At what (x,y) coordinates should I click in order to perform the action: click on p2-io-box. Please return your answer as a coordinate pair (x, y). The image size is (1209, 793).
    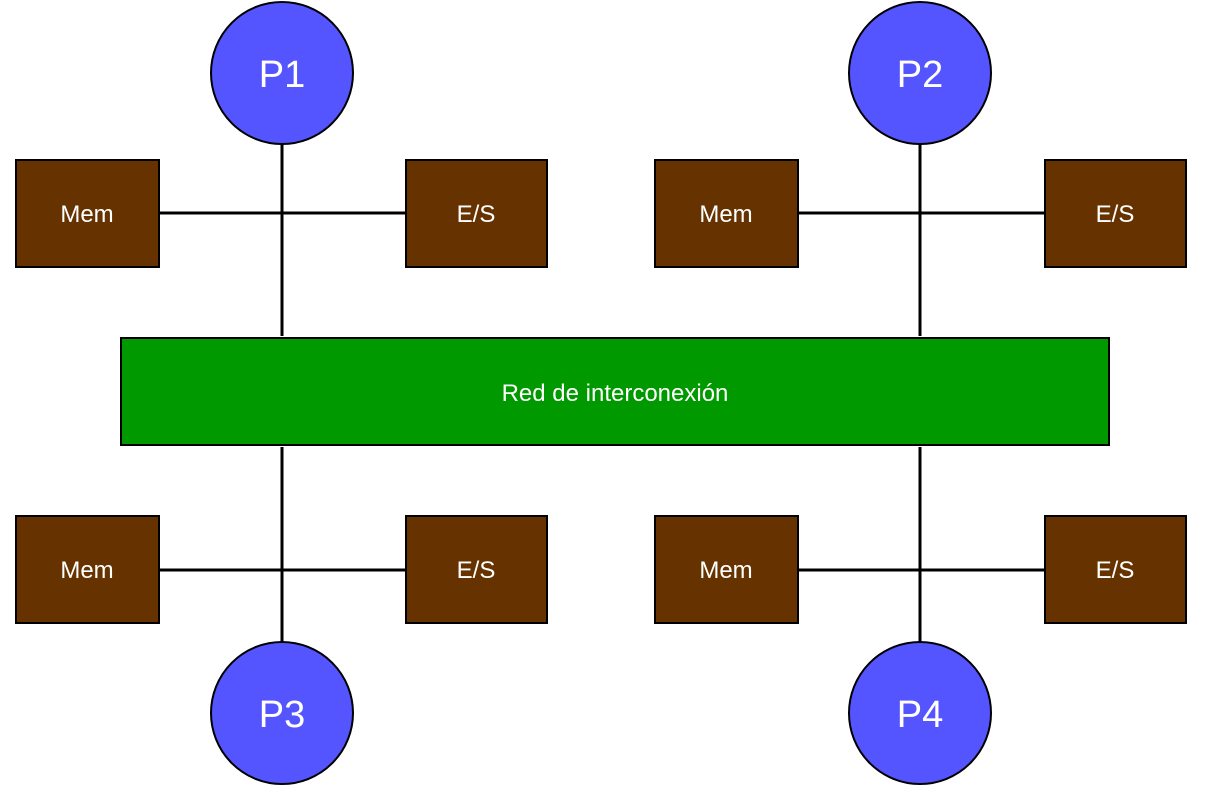
    Looking at the image, I should click on (1115, 213).